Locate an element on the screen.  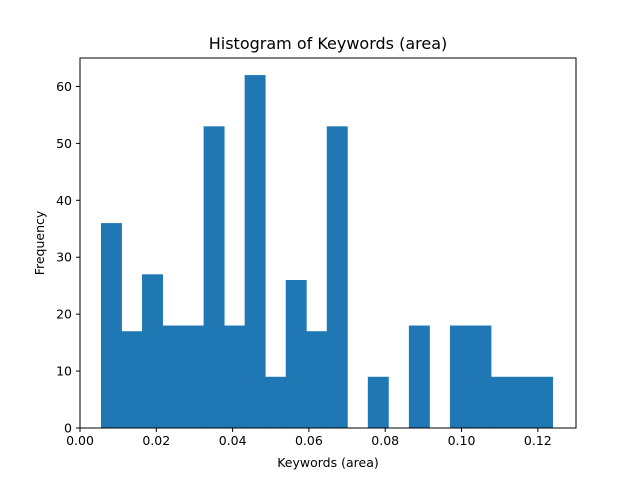
y-axis-label: Frequency is located at coordinates (39, 242).